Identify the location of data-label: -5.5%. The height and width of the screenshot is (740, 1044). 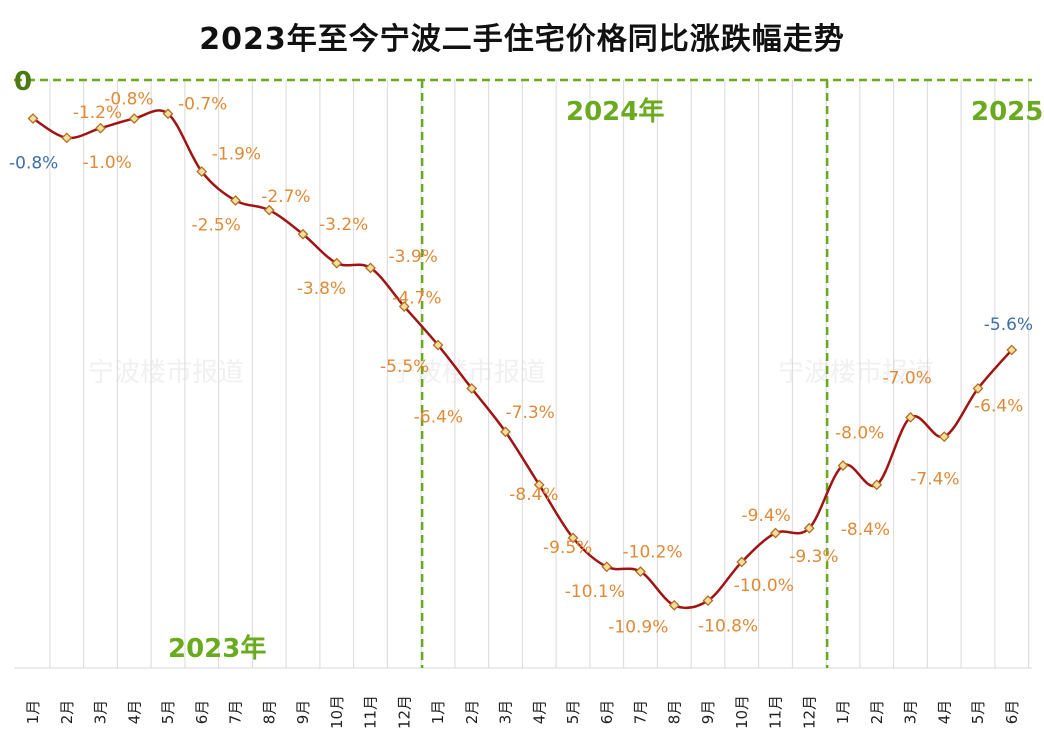
(404, 367).